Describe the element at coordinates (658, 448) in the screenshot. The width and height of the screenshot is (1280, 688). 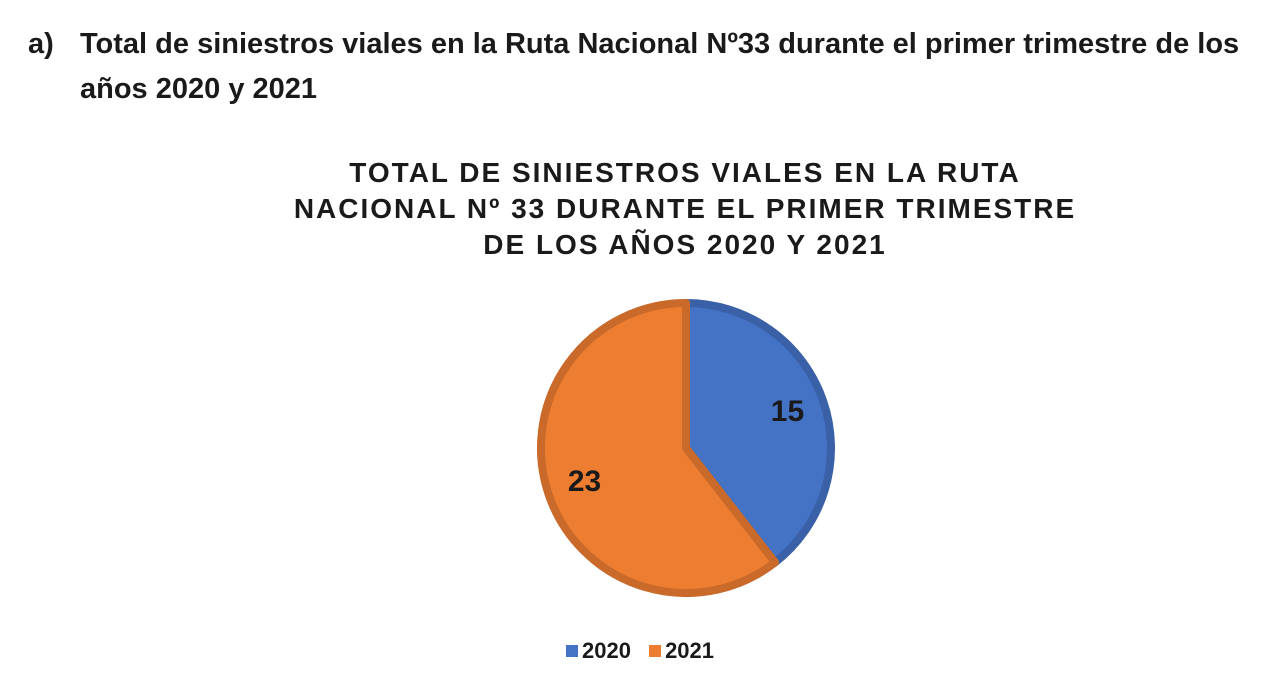
I see `pie-slice-2021` at that location.